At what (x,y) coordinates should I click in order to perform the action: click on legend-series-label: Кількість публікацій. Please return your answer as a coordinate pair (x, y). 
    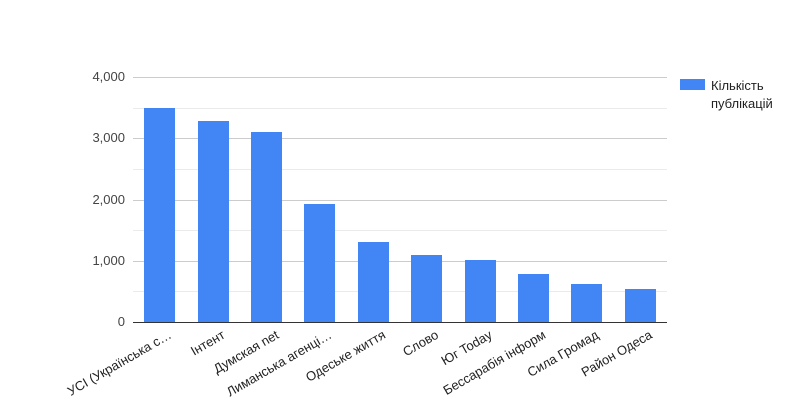
    Looking at the image, I should click on (742, 94).